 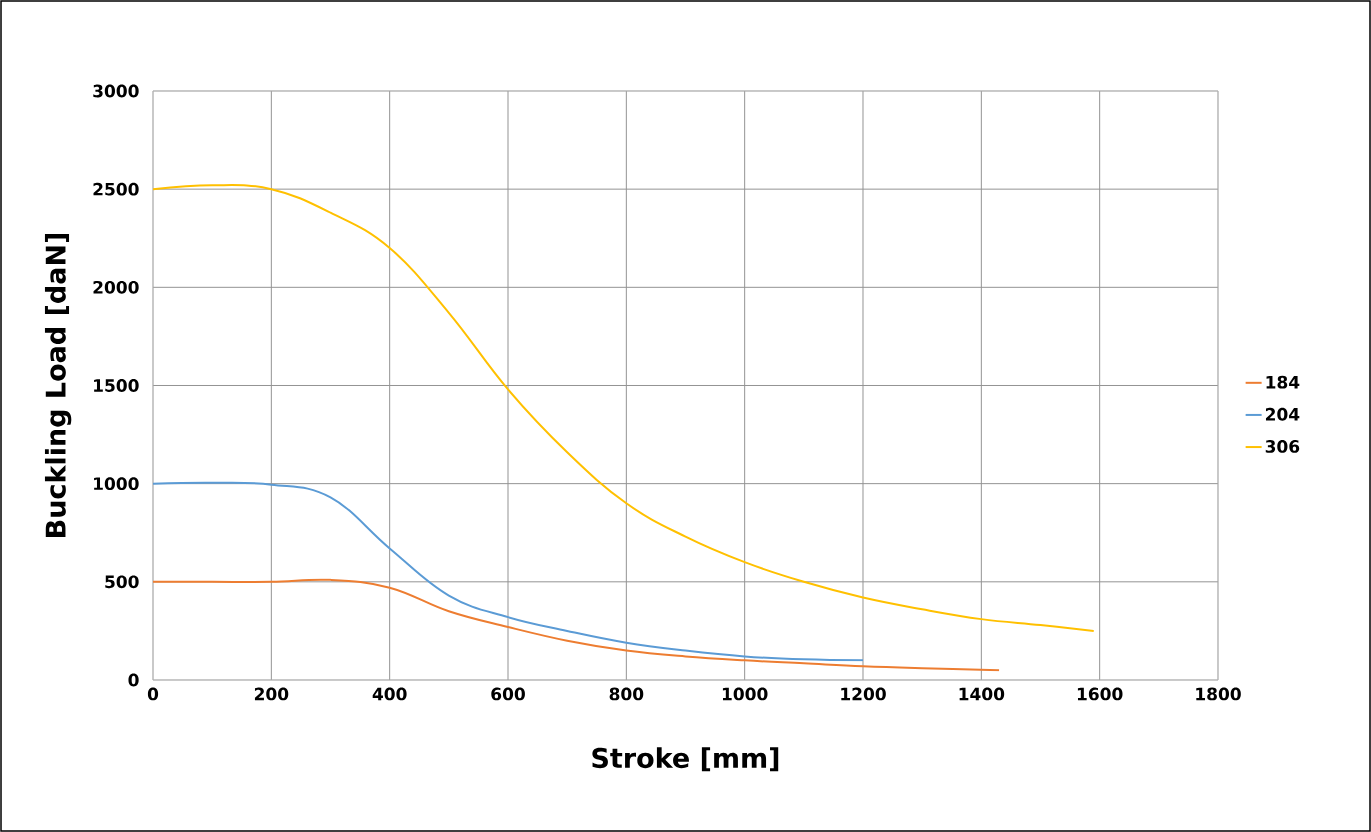 I want to click on x-tick-label: 1400, so click(x=982, y=694).